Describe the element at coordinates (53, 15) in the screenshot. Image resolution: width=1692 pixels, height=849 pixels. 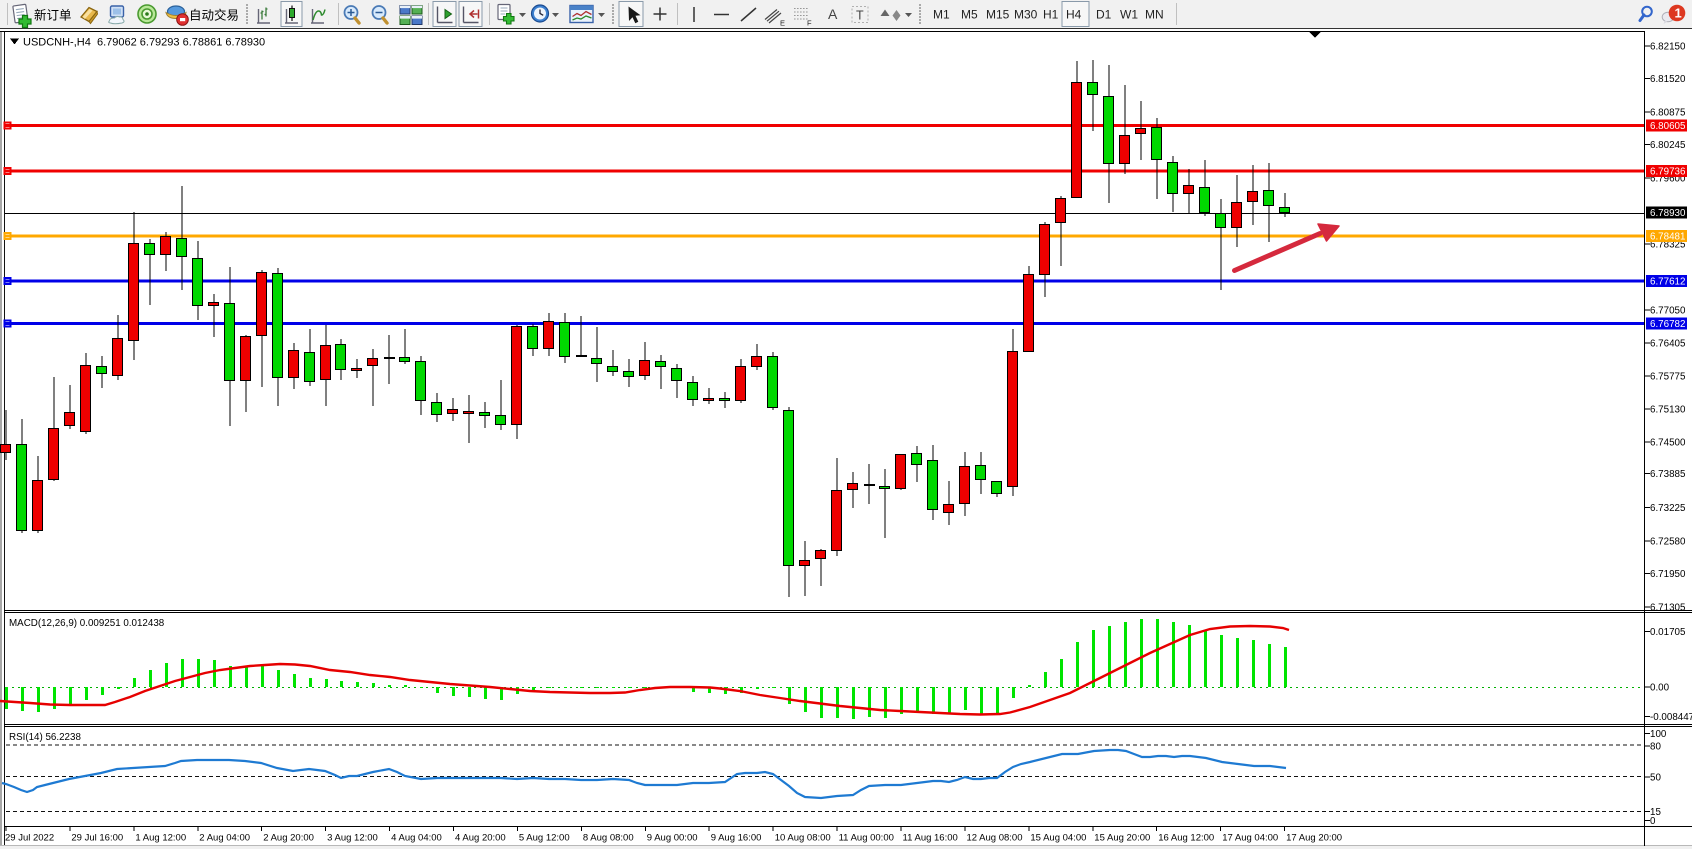
I see `svg-text: 新订单` at that location.